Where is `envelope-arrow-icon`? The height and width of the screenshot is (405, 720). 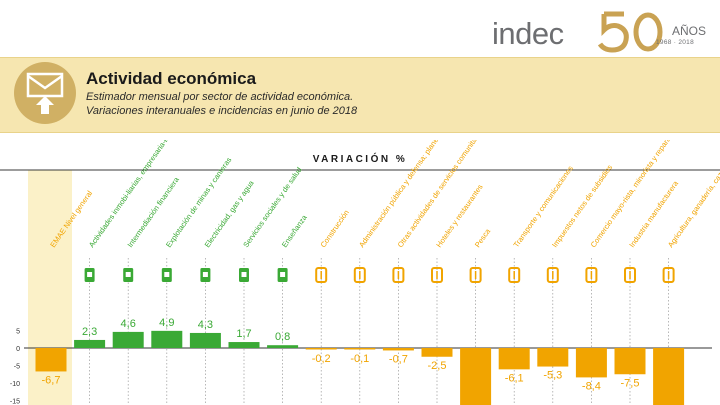
envelope-arrow-icon is located at coordinates (45, 93).